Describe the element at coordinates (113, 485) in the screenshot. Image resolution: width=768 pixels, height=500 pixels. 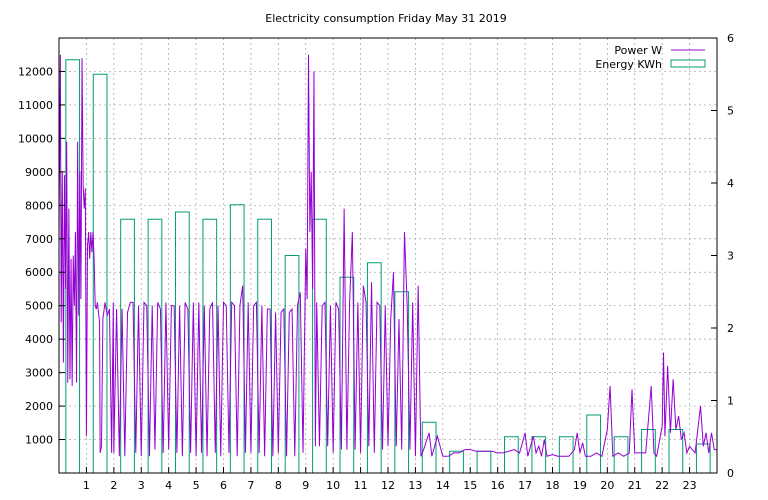
I see `x-tick-label: 2` at that location.